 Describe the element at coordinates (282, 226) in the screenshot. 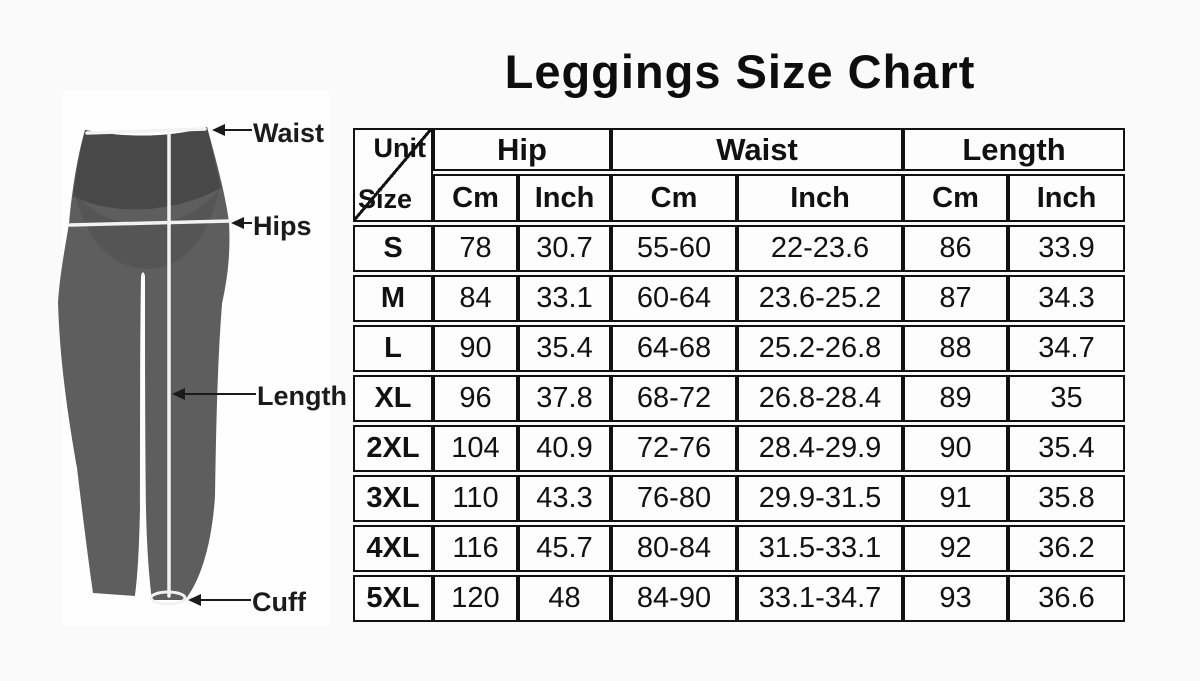

I see `hips-label: Hips` at that location.